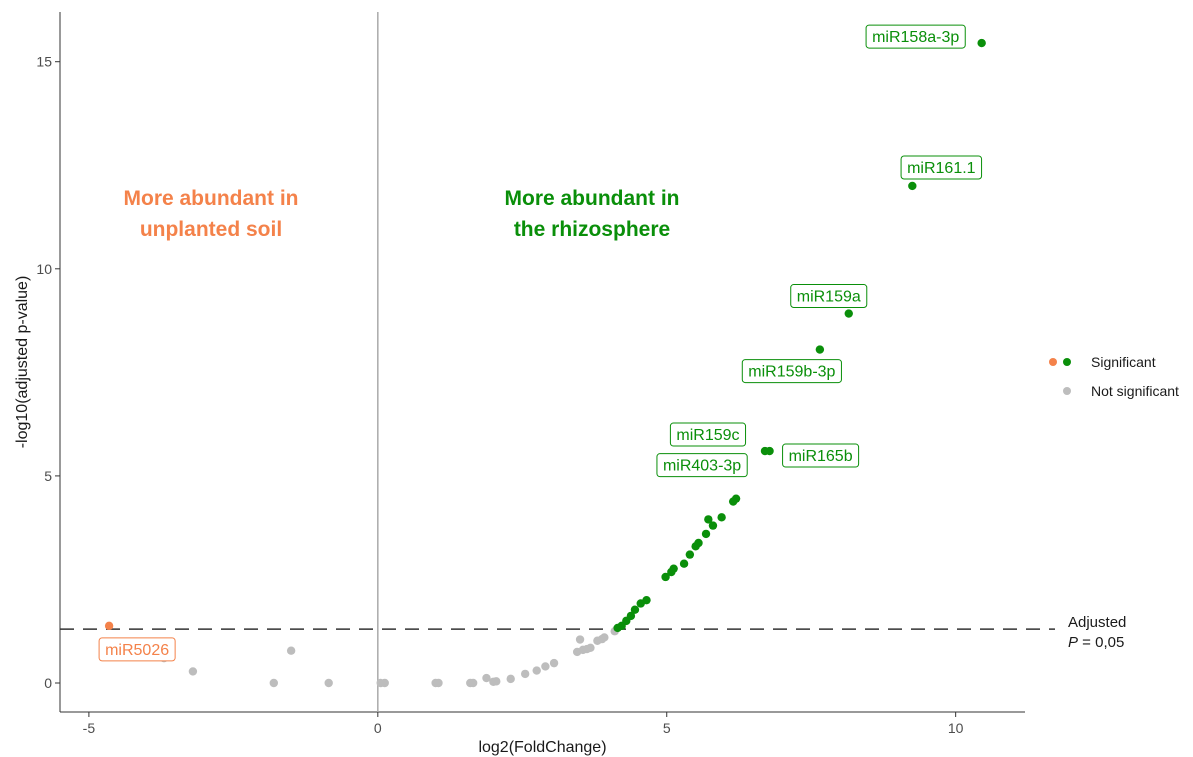 The image size is (1193, 757). I want to click on y-tick-label: 0, so click(48, 683).